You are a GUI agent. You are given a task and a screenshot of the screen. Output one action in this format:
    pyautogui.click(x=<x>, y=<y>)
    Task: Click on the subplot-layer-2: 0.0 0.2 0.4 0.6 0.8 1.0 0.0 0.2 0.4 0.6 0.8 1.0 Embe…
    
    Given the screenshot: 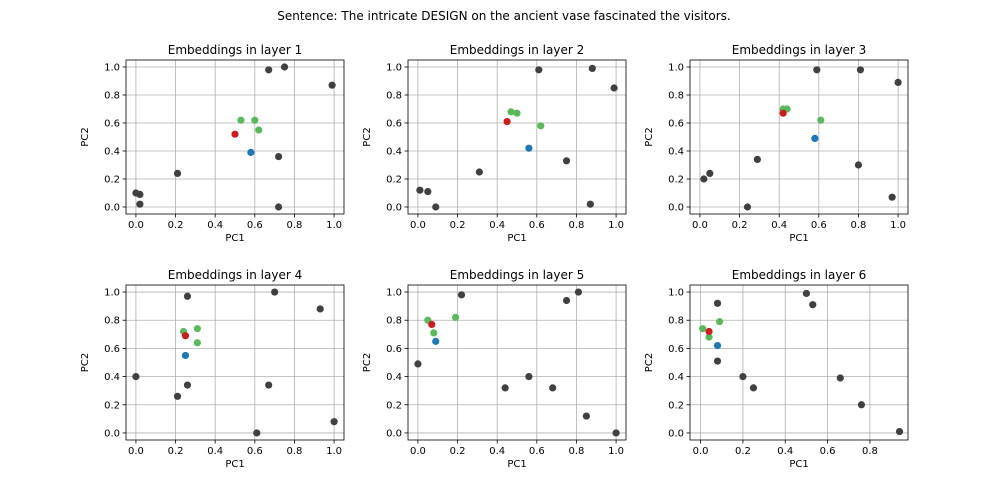 What is the action you would take?
    pyautogui.click(x=494, y=143)
    